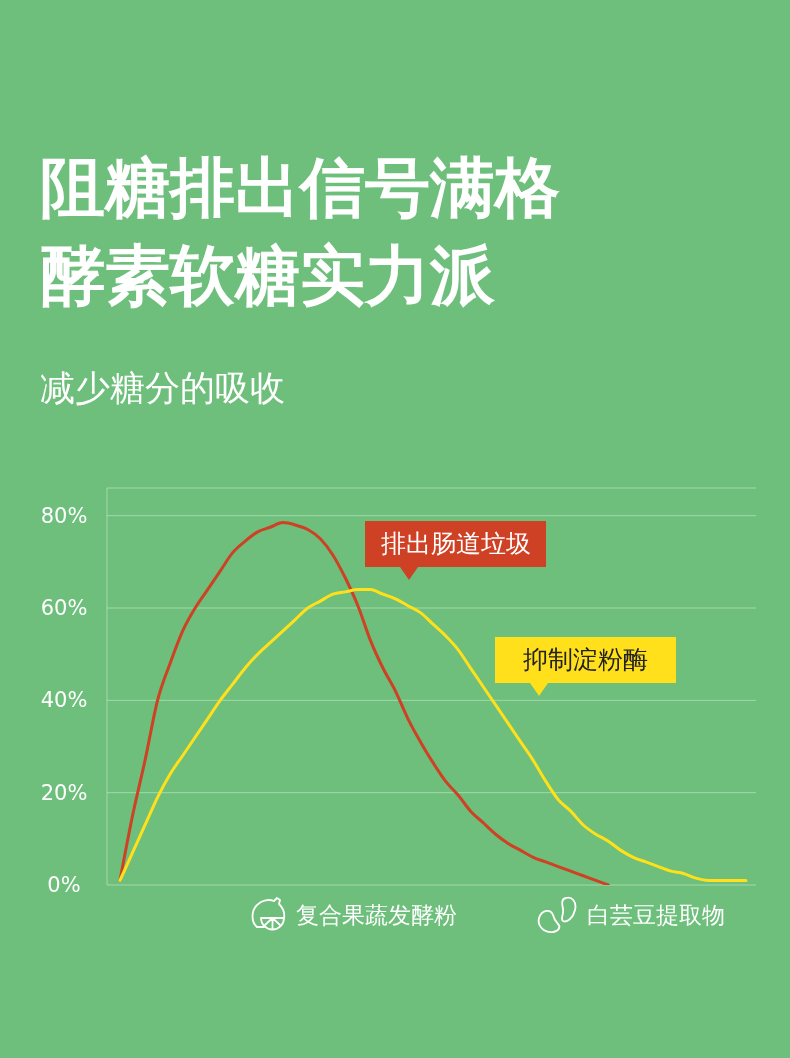 The width and height of the screenshot is (790, 1058). I want to click on chart-title: 阻糖排出信号满格酵素软糖实力派, so click(300, 232).